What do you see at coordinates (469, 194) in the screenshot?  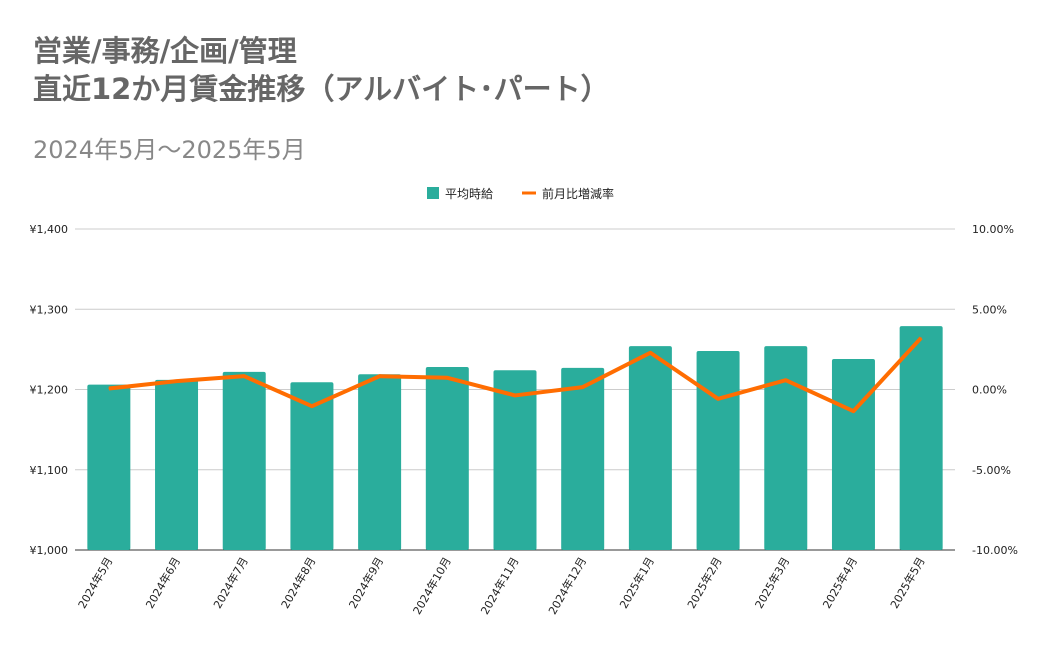 I see `legend-bar-label: 平均時給` at bounding box center [469, 194].